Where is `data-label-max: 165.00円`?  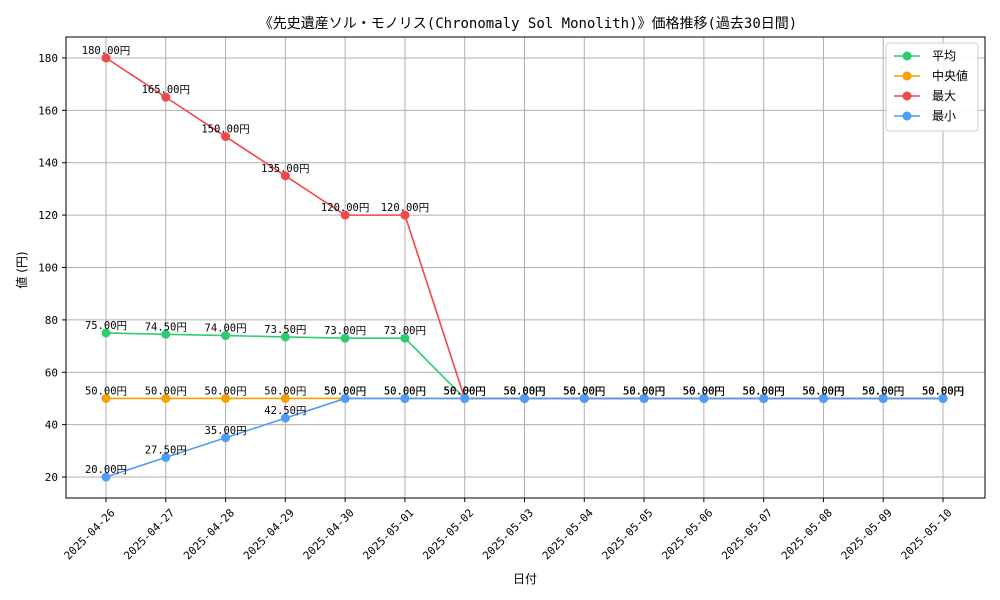 data-label-max: 165.00円 is located at coordinates (166, 90).